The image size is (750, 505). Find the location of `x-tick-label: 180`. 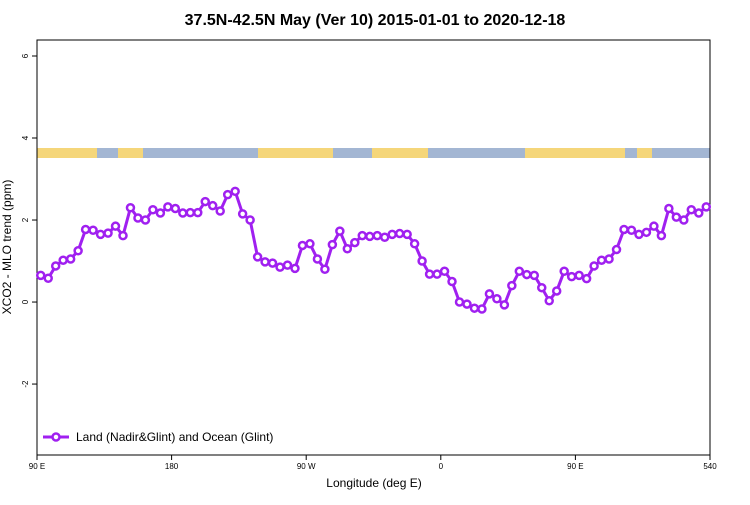

x-tick-label: 180 is located at coordinates (172, 466).